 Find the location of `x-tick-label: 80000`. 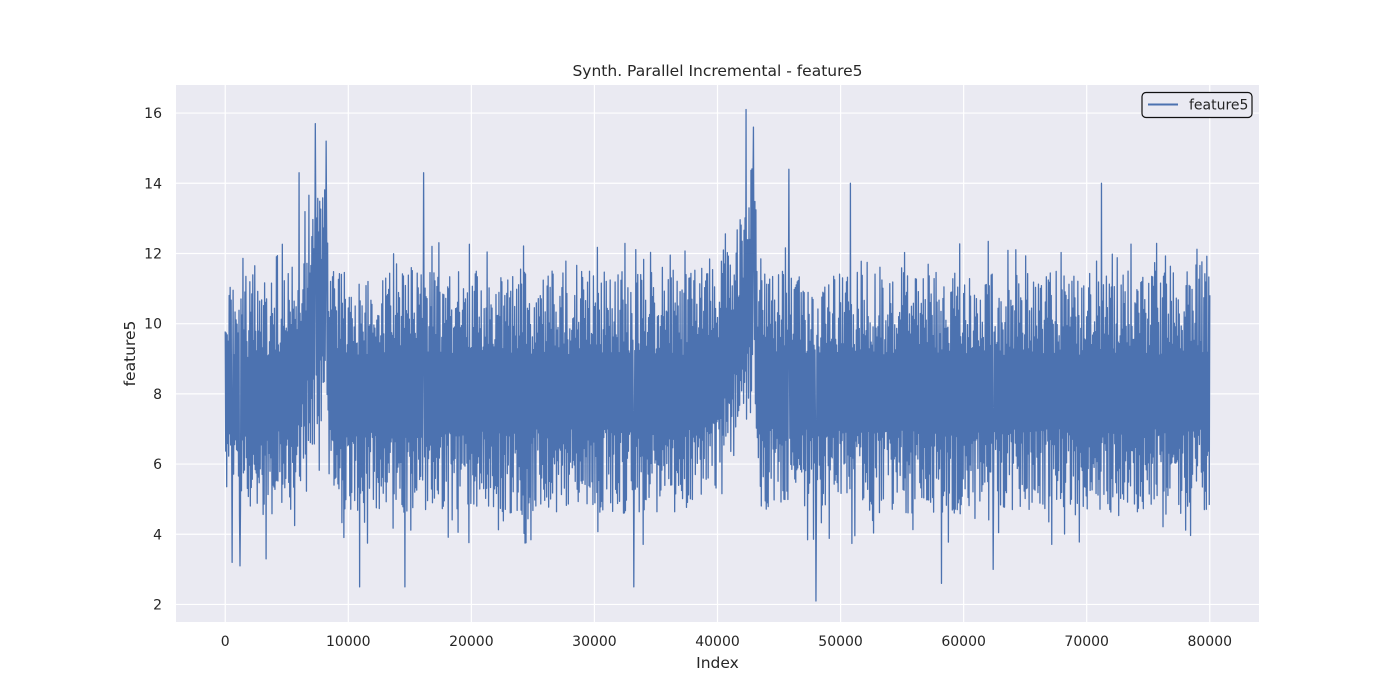

x-tick-label: 80000 is located at coordinates (1209, 642).